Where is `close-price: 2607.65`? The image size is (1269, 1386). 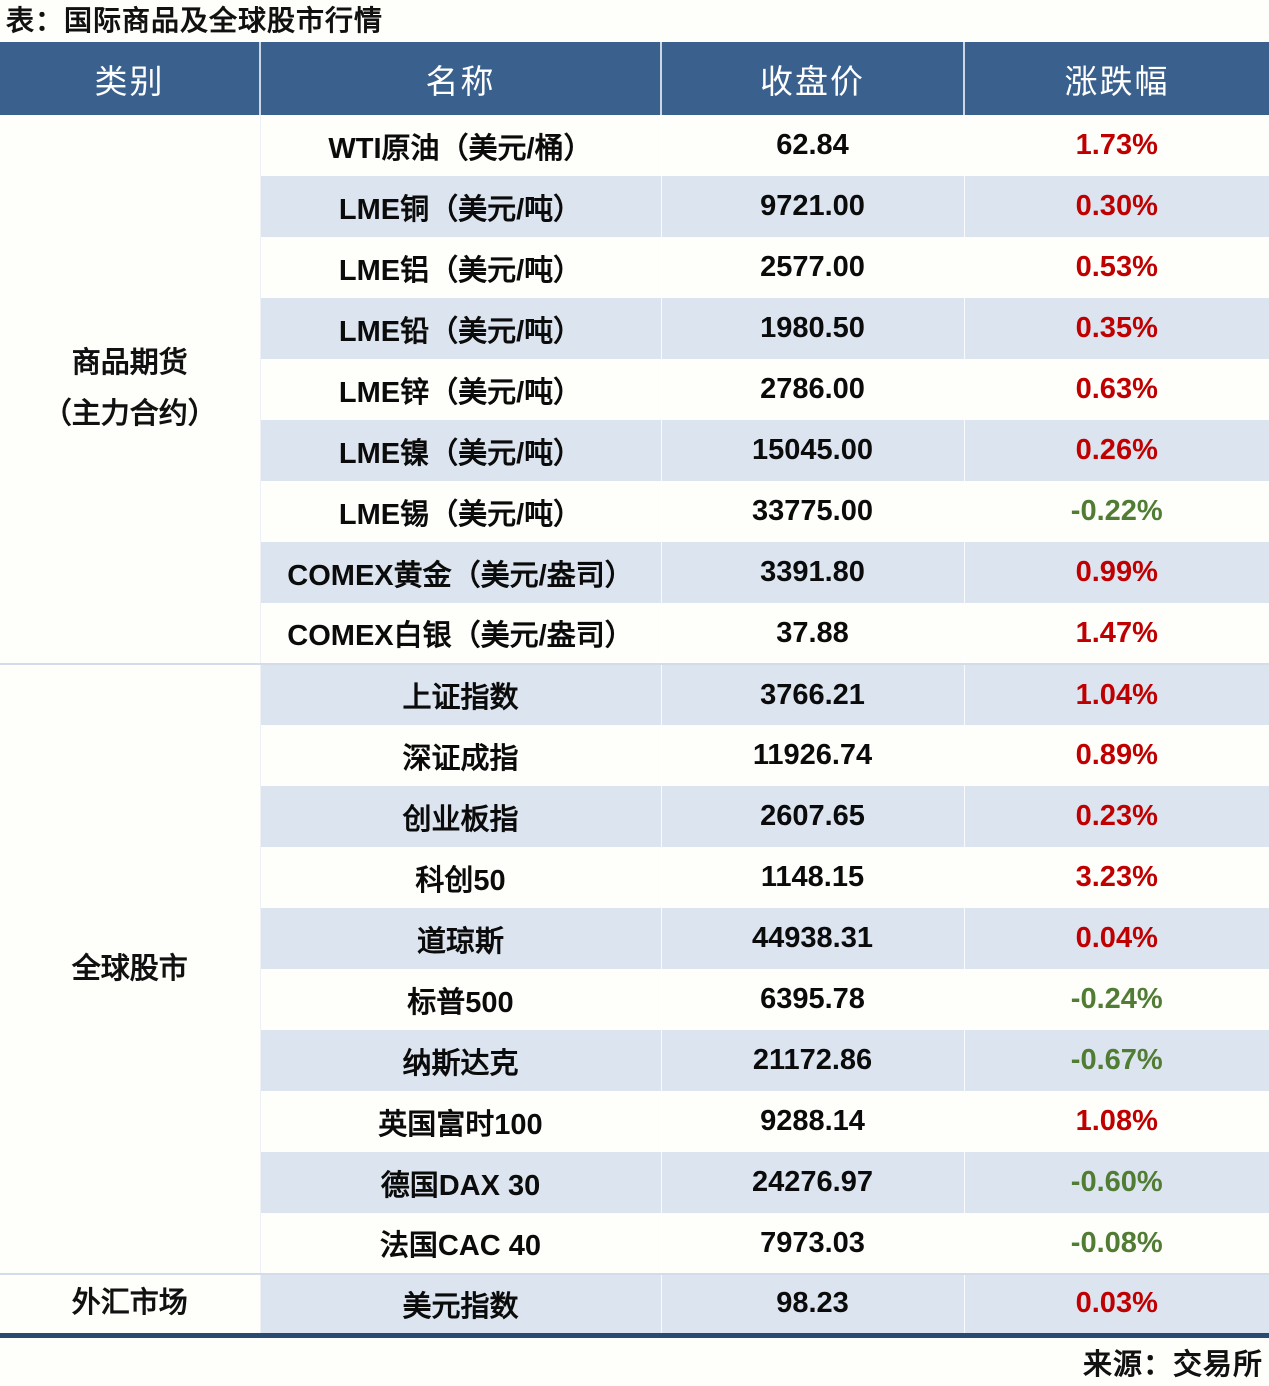
close-price: 2607.65 is located at coordinates (813, 816).